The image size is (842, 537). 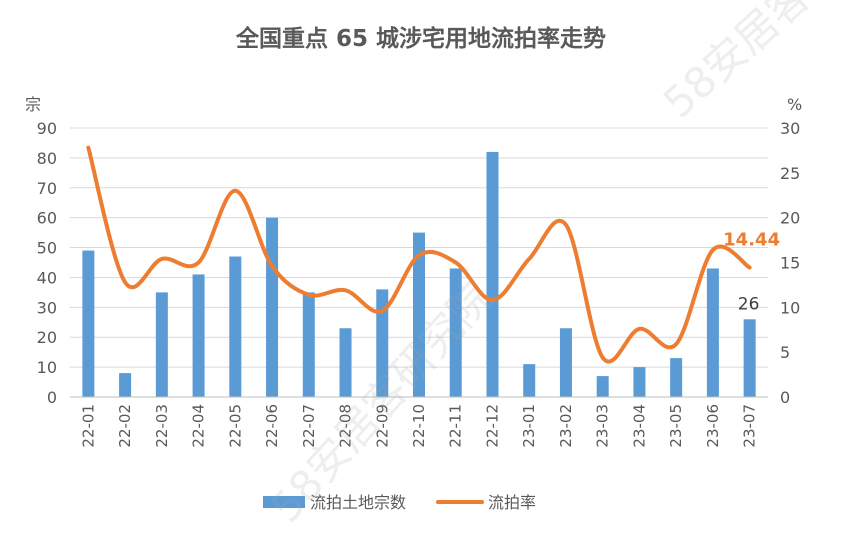 What do you see at coordinates (235, 426) in the screenshot?
I see `x-tick-label: 22-05` at bounding box center [235, 426].